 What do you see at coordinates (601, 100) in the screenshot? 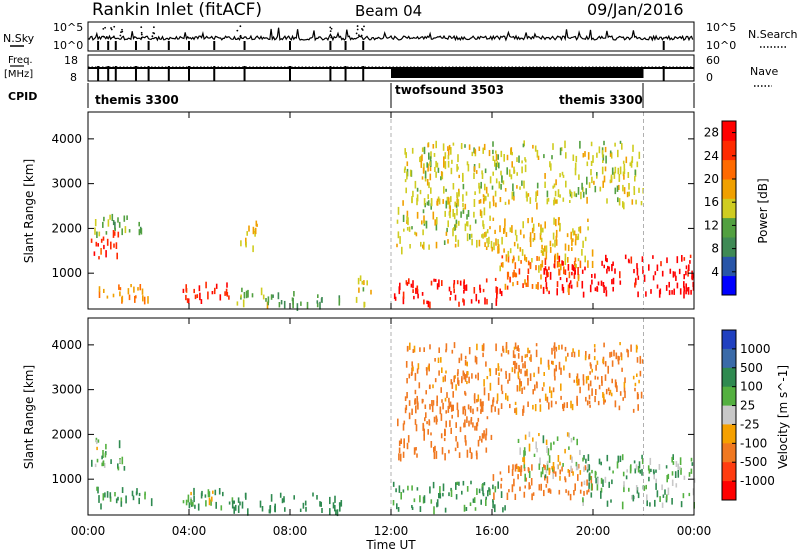
I see `cpid-segment-3: themis 3300` at bounding box center [601, 100].